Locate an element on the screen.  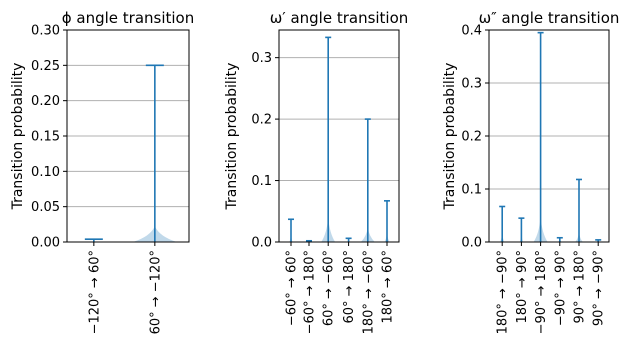
x-tick-label: 180° → 90° is located at coordinates (522, 287).